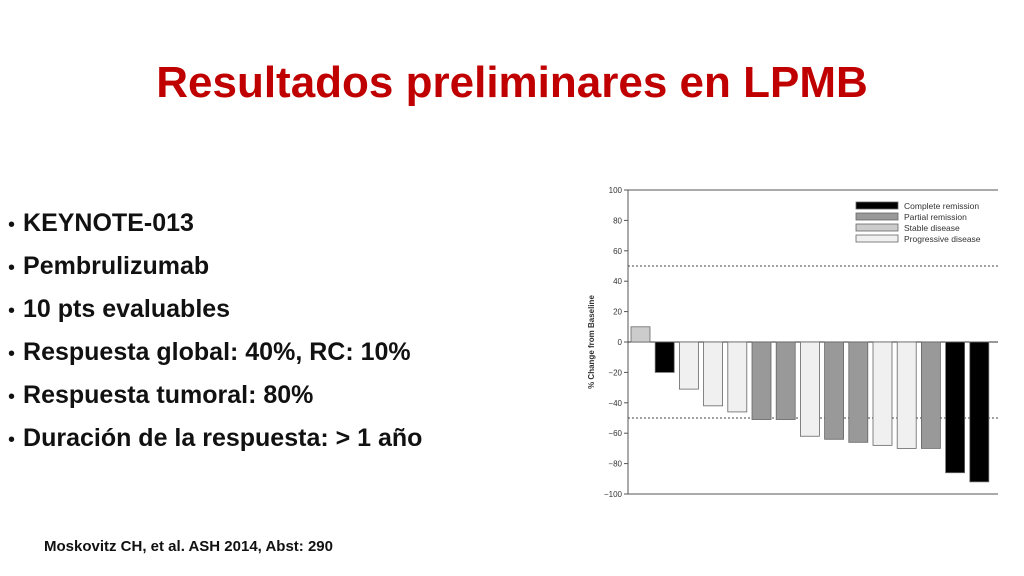 The height and width of the screenshot is (576, 1024). I want to click on legend-label: Progressive disease, so click(942, 239).